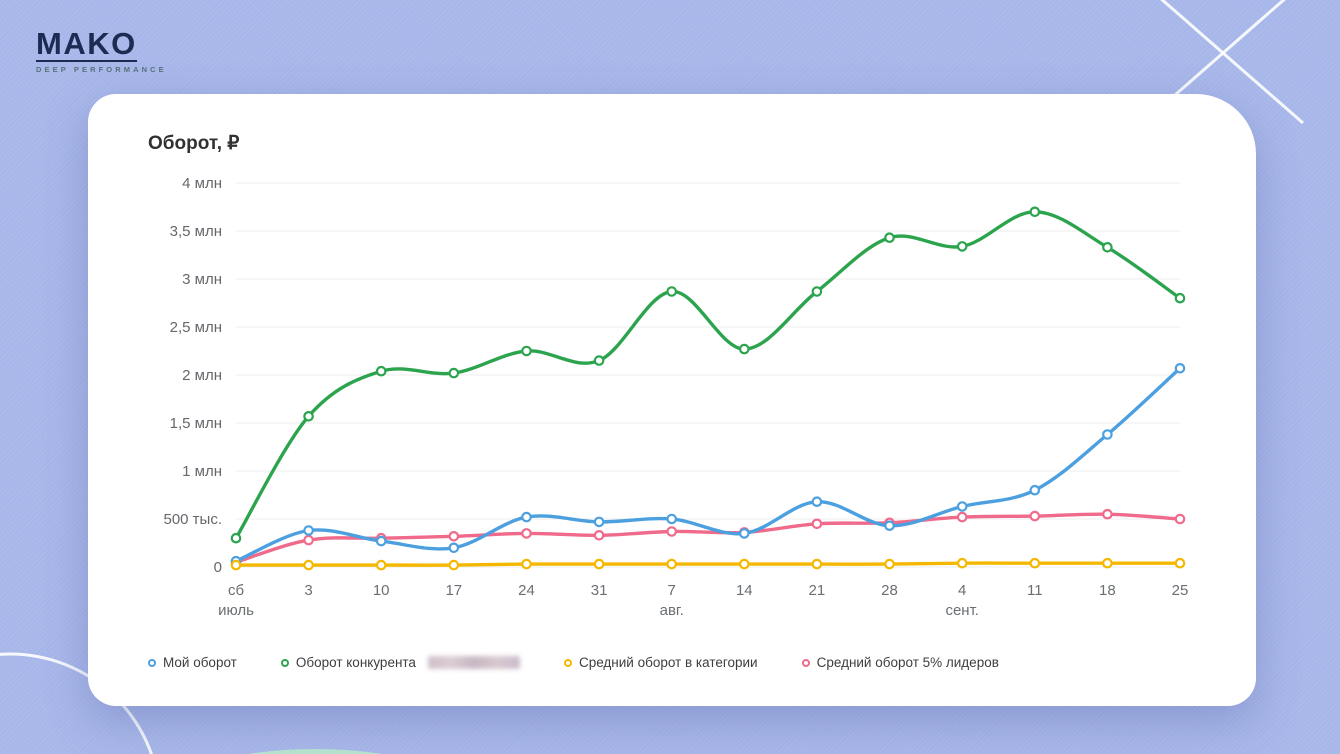 The width and height of the screenshot is (1340, 754). What do you see at coordinates (202, 183) in the screenshot?
I see `svg-text: 4 млн` at bounding box center [202, 183].